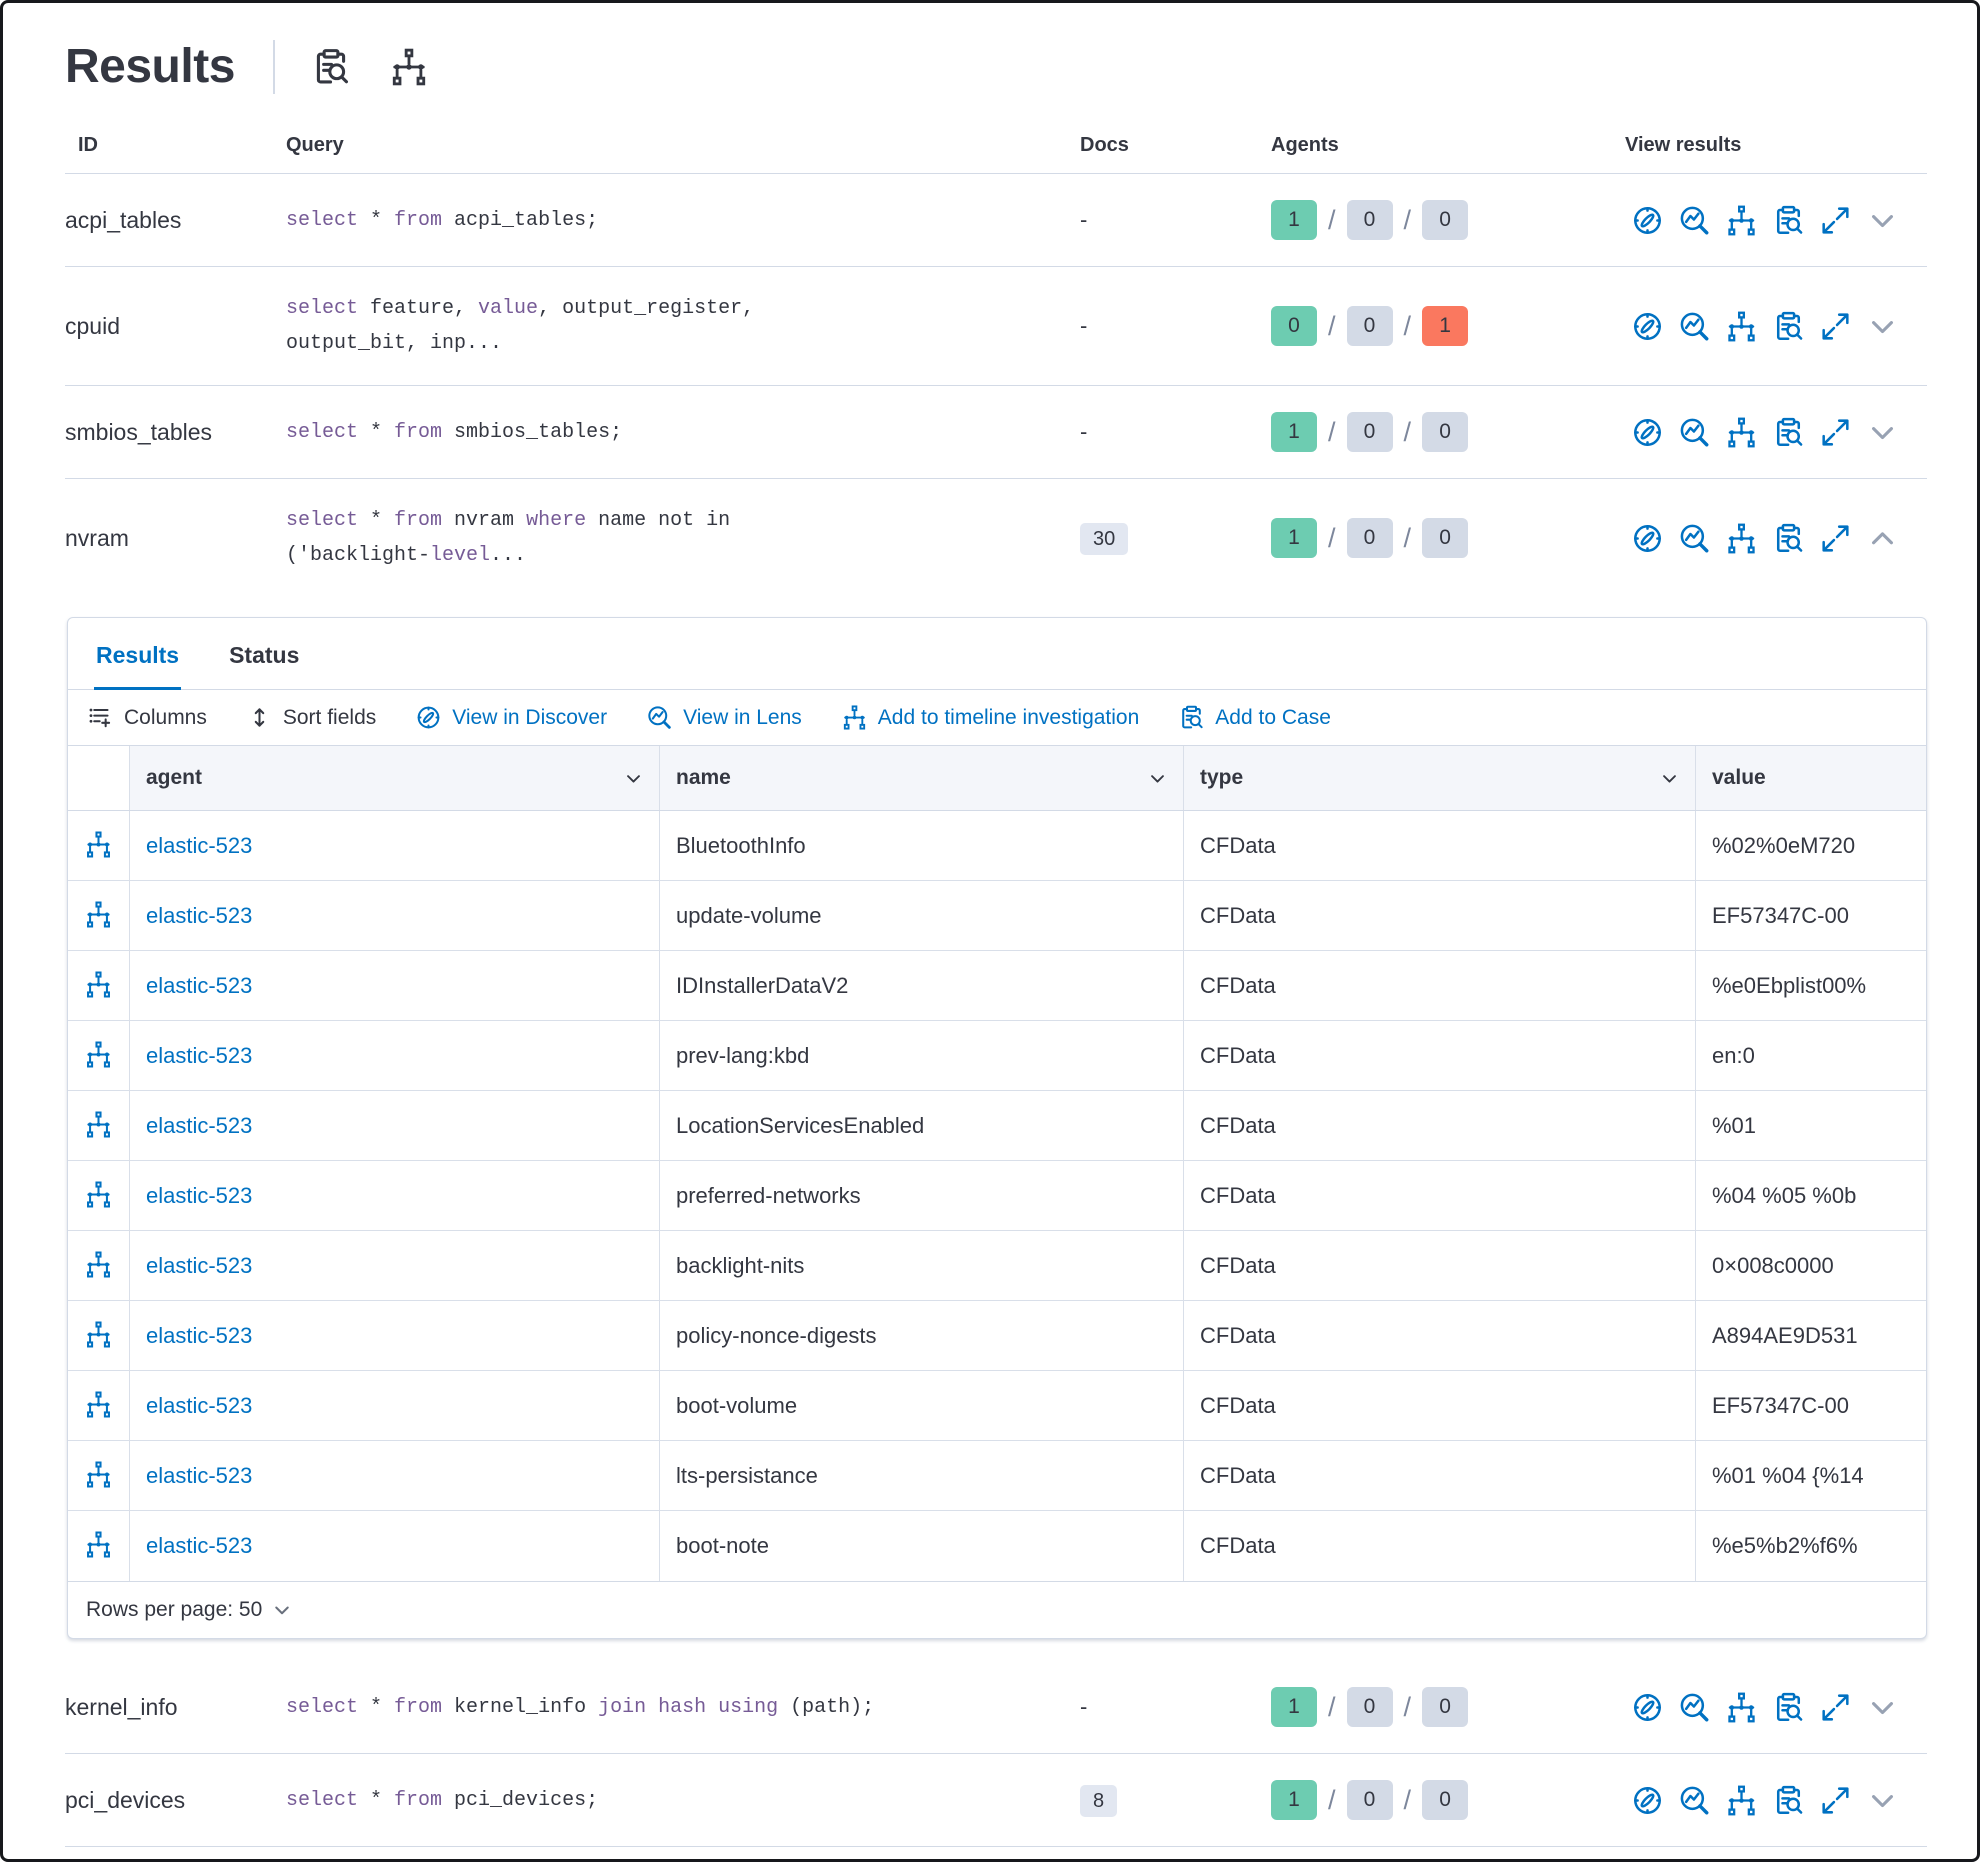 This screenshot has height=1862, width=1980. Describe the element at coordinates (1734, 1125) in the screenshot. I see `result-value: %01` at that location.